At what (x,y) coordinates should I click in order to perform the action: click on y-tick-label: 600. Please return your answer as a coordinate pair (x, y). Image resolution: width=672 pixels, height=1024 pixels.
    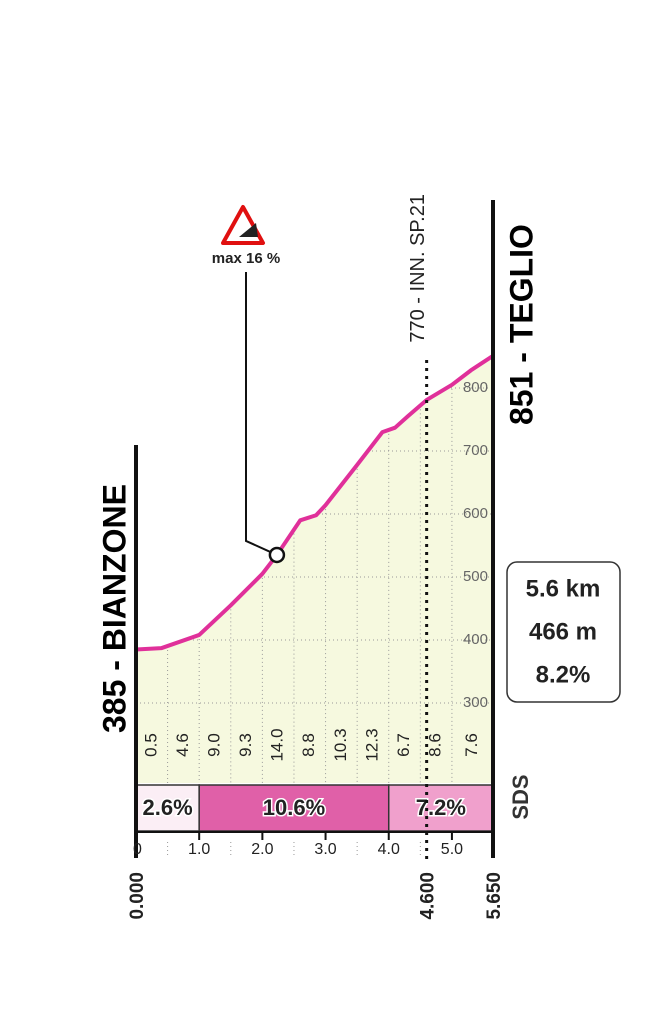
    Looking at the image, I should click on (475, 513).